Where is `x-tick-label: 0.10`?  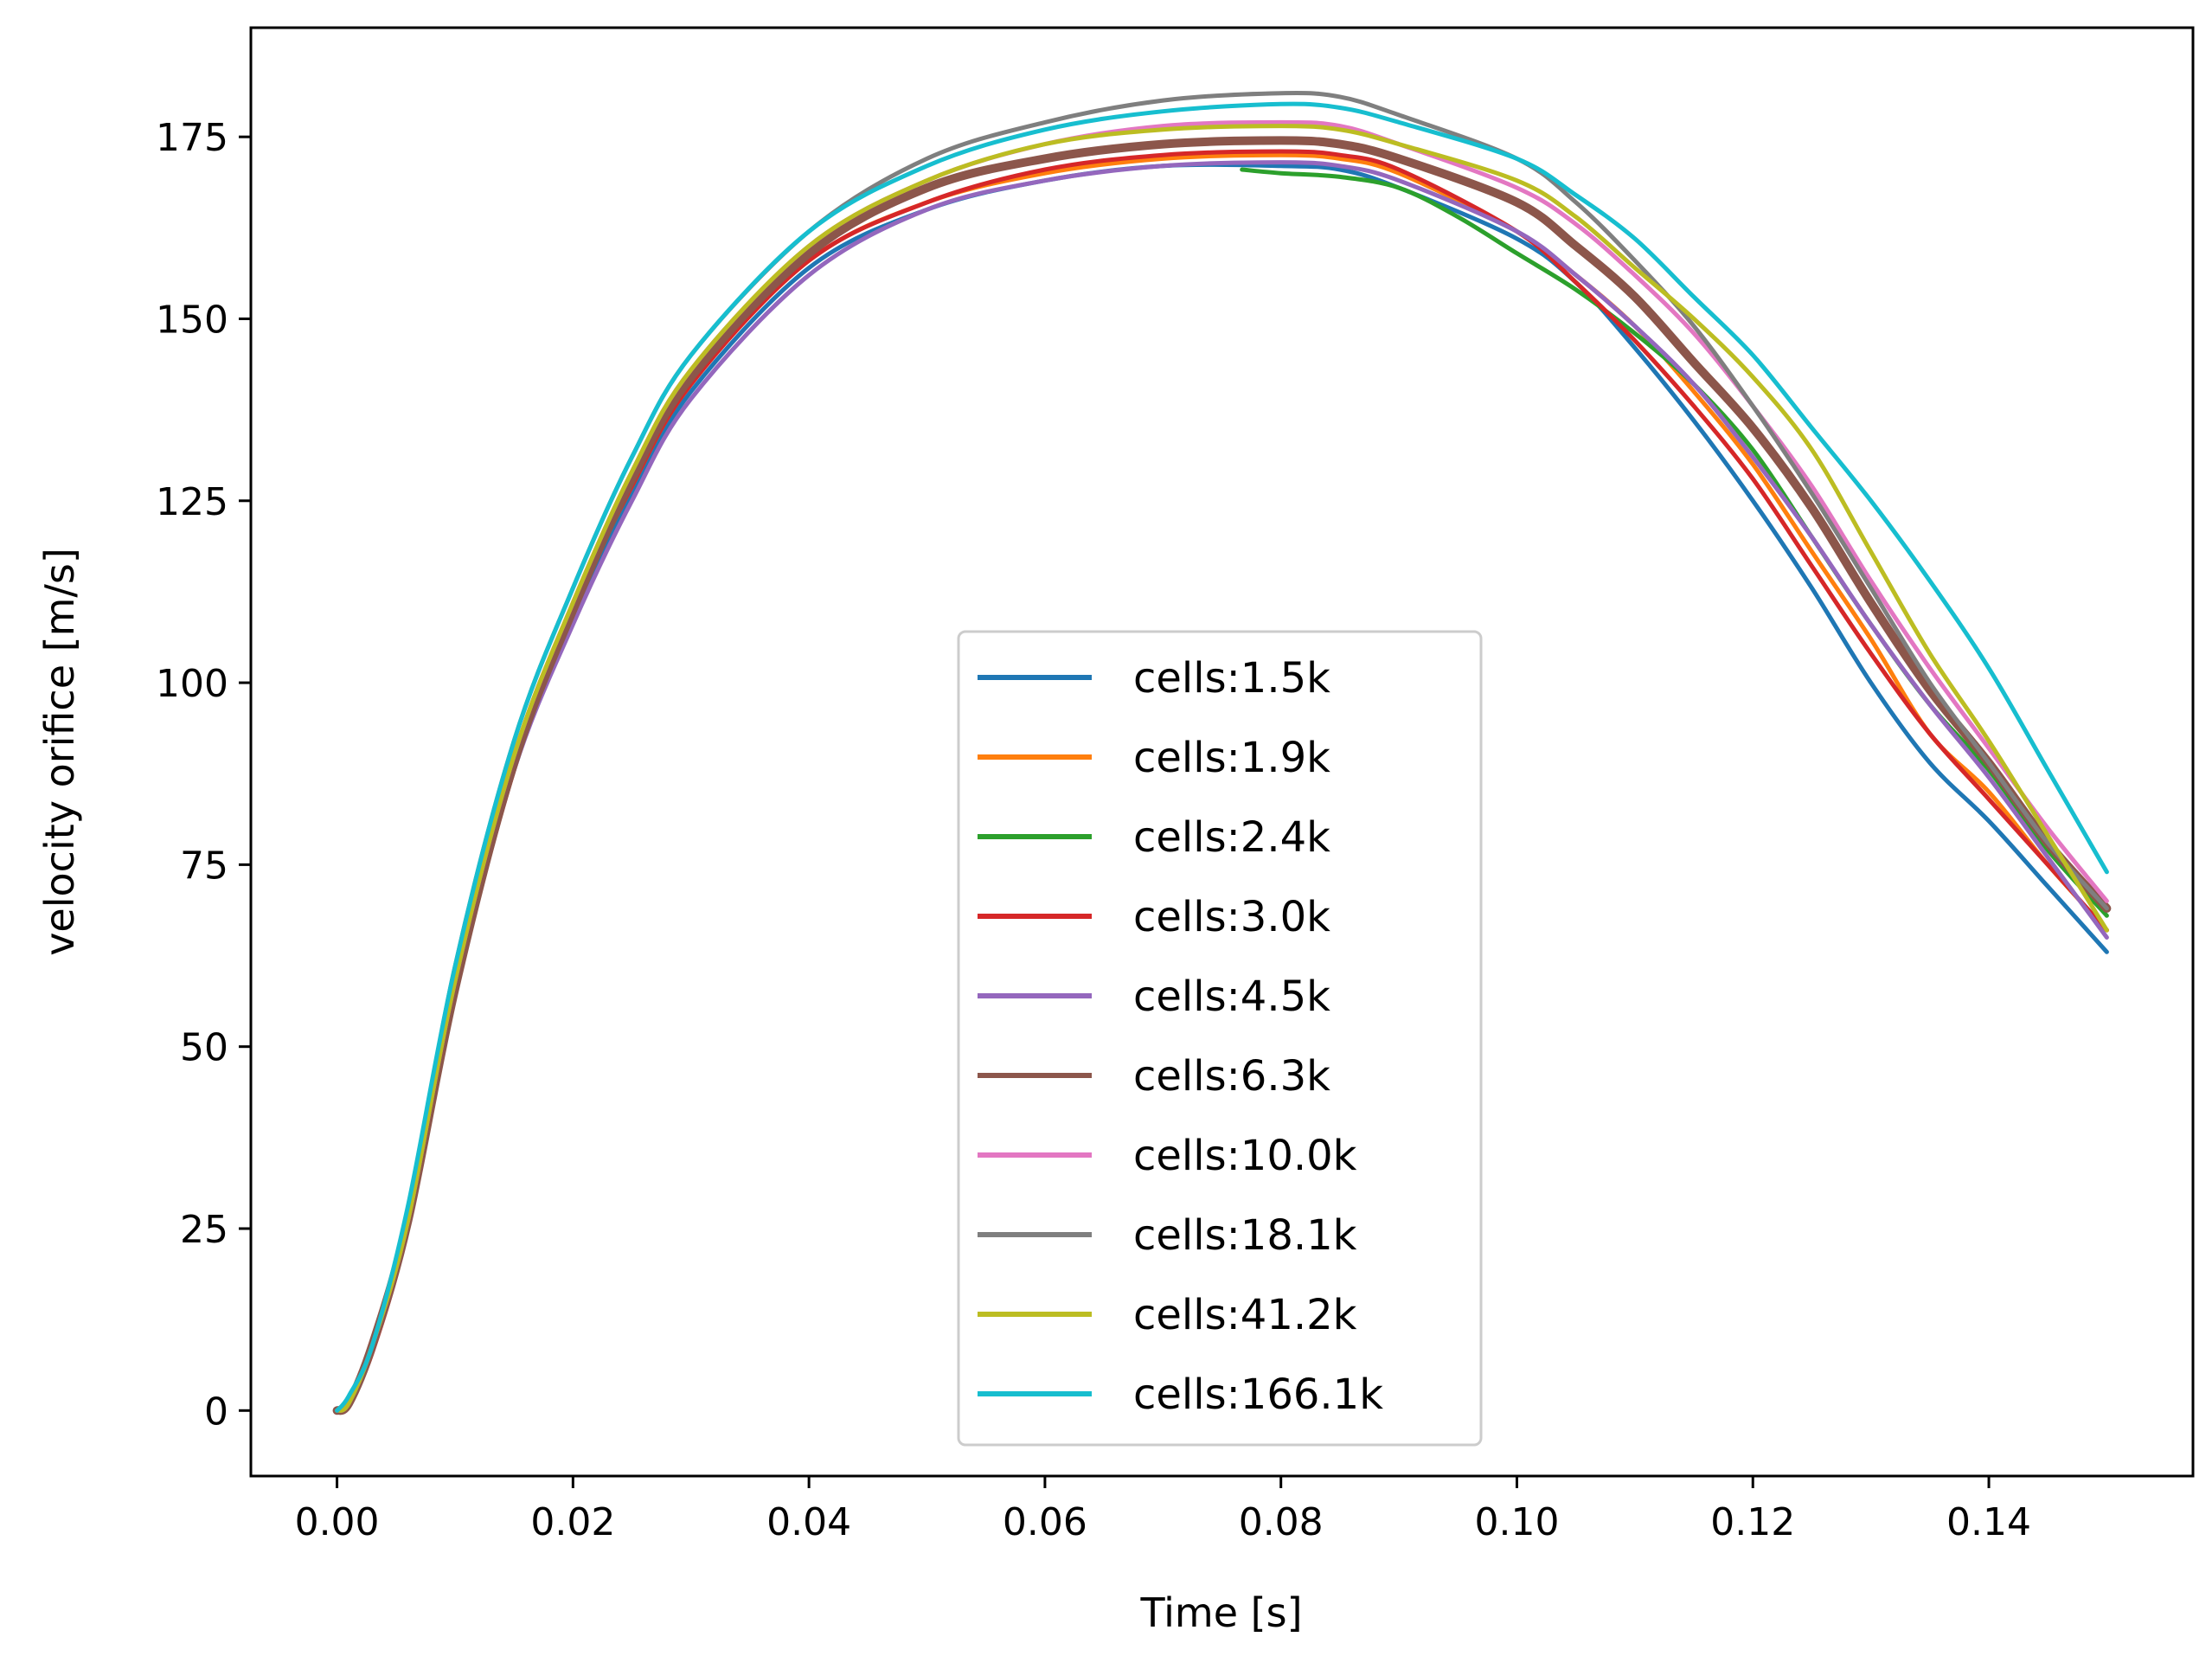
x-tick-label: 0.10 is located at coordinates (1517, 1522).